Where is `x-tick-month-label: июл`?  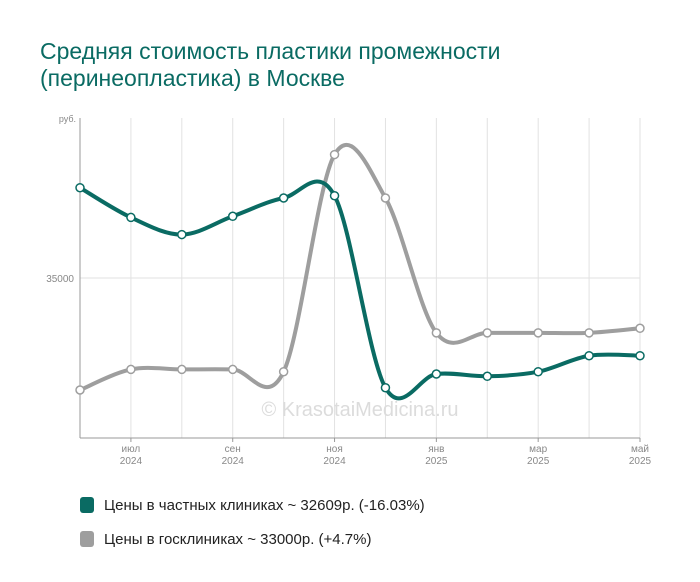
x-tick-month-label: июл is located at coordinates (131, 449).